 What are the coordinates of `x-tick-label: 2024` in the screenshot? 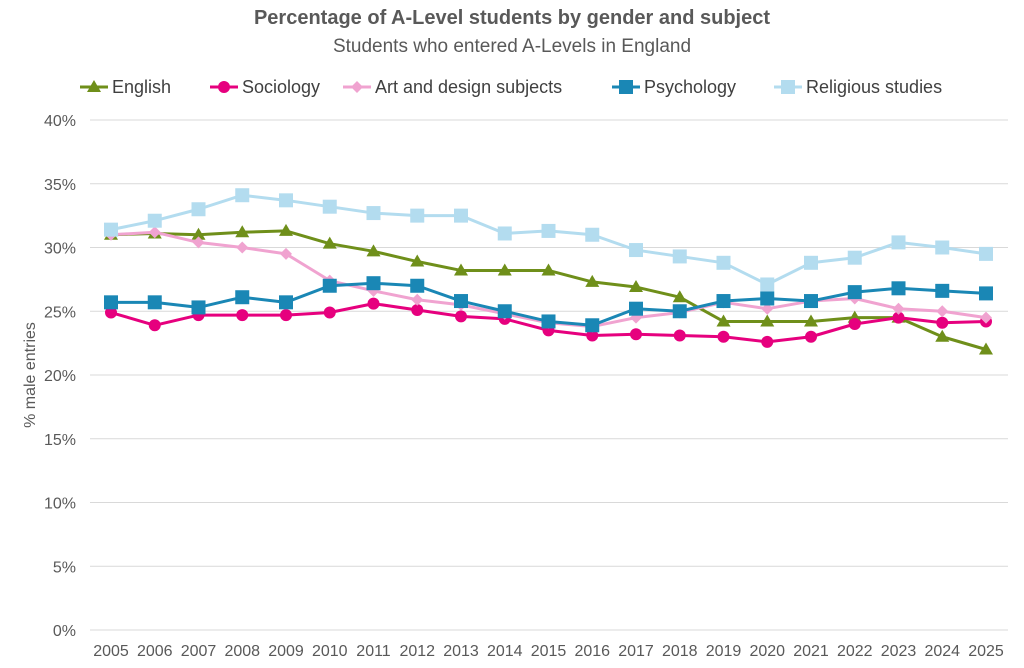 It's located at (942, 651).